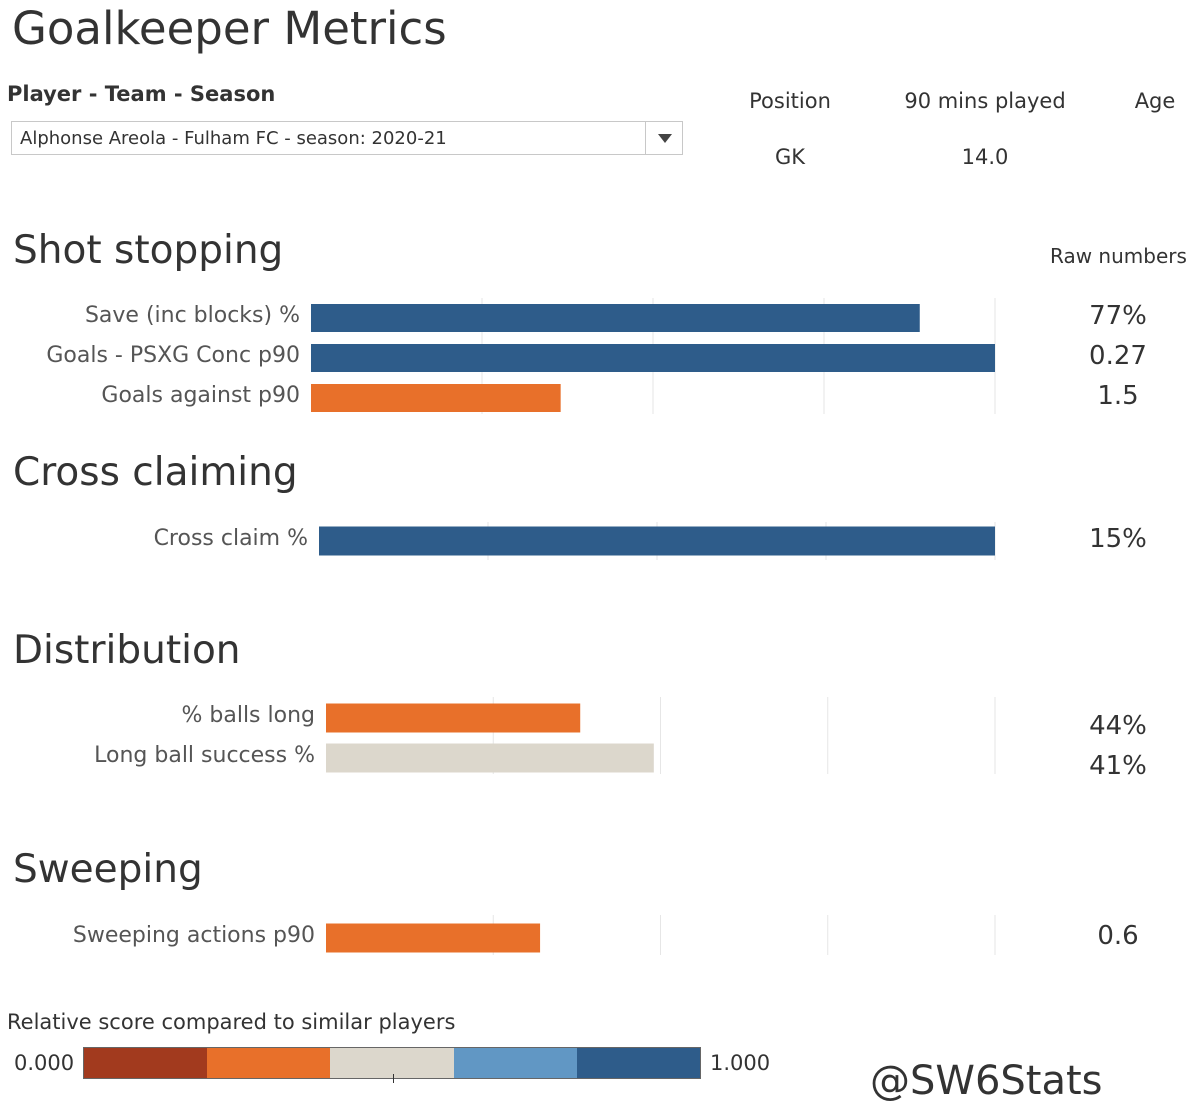  I want to click on mins-played-value: 14.0, so click(985, 157).